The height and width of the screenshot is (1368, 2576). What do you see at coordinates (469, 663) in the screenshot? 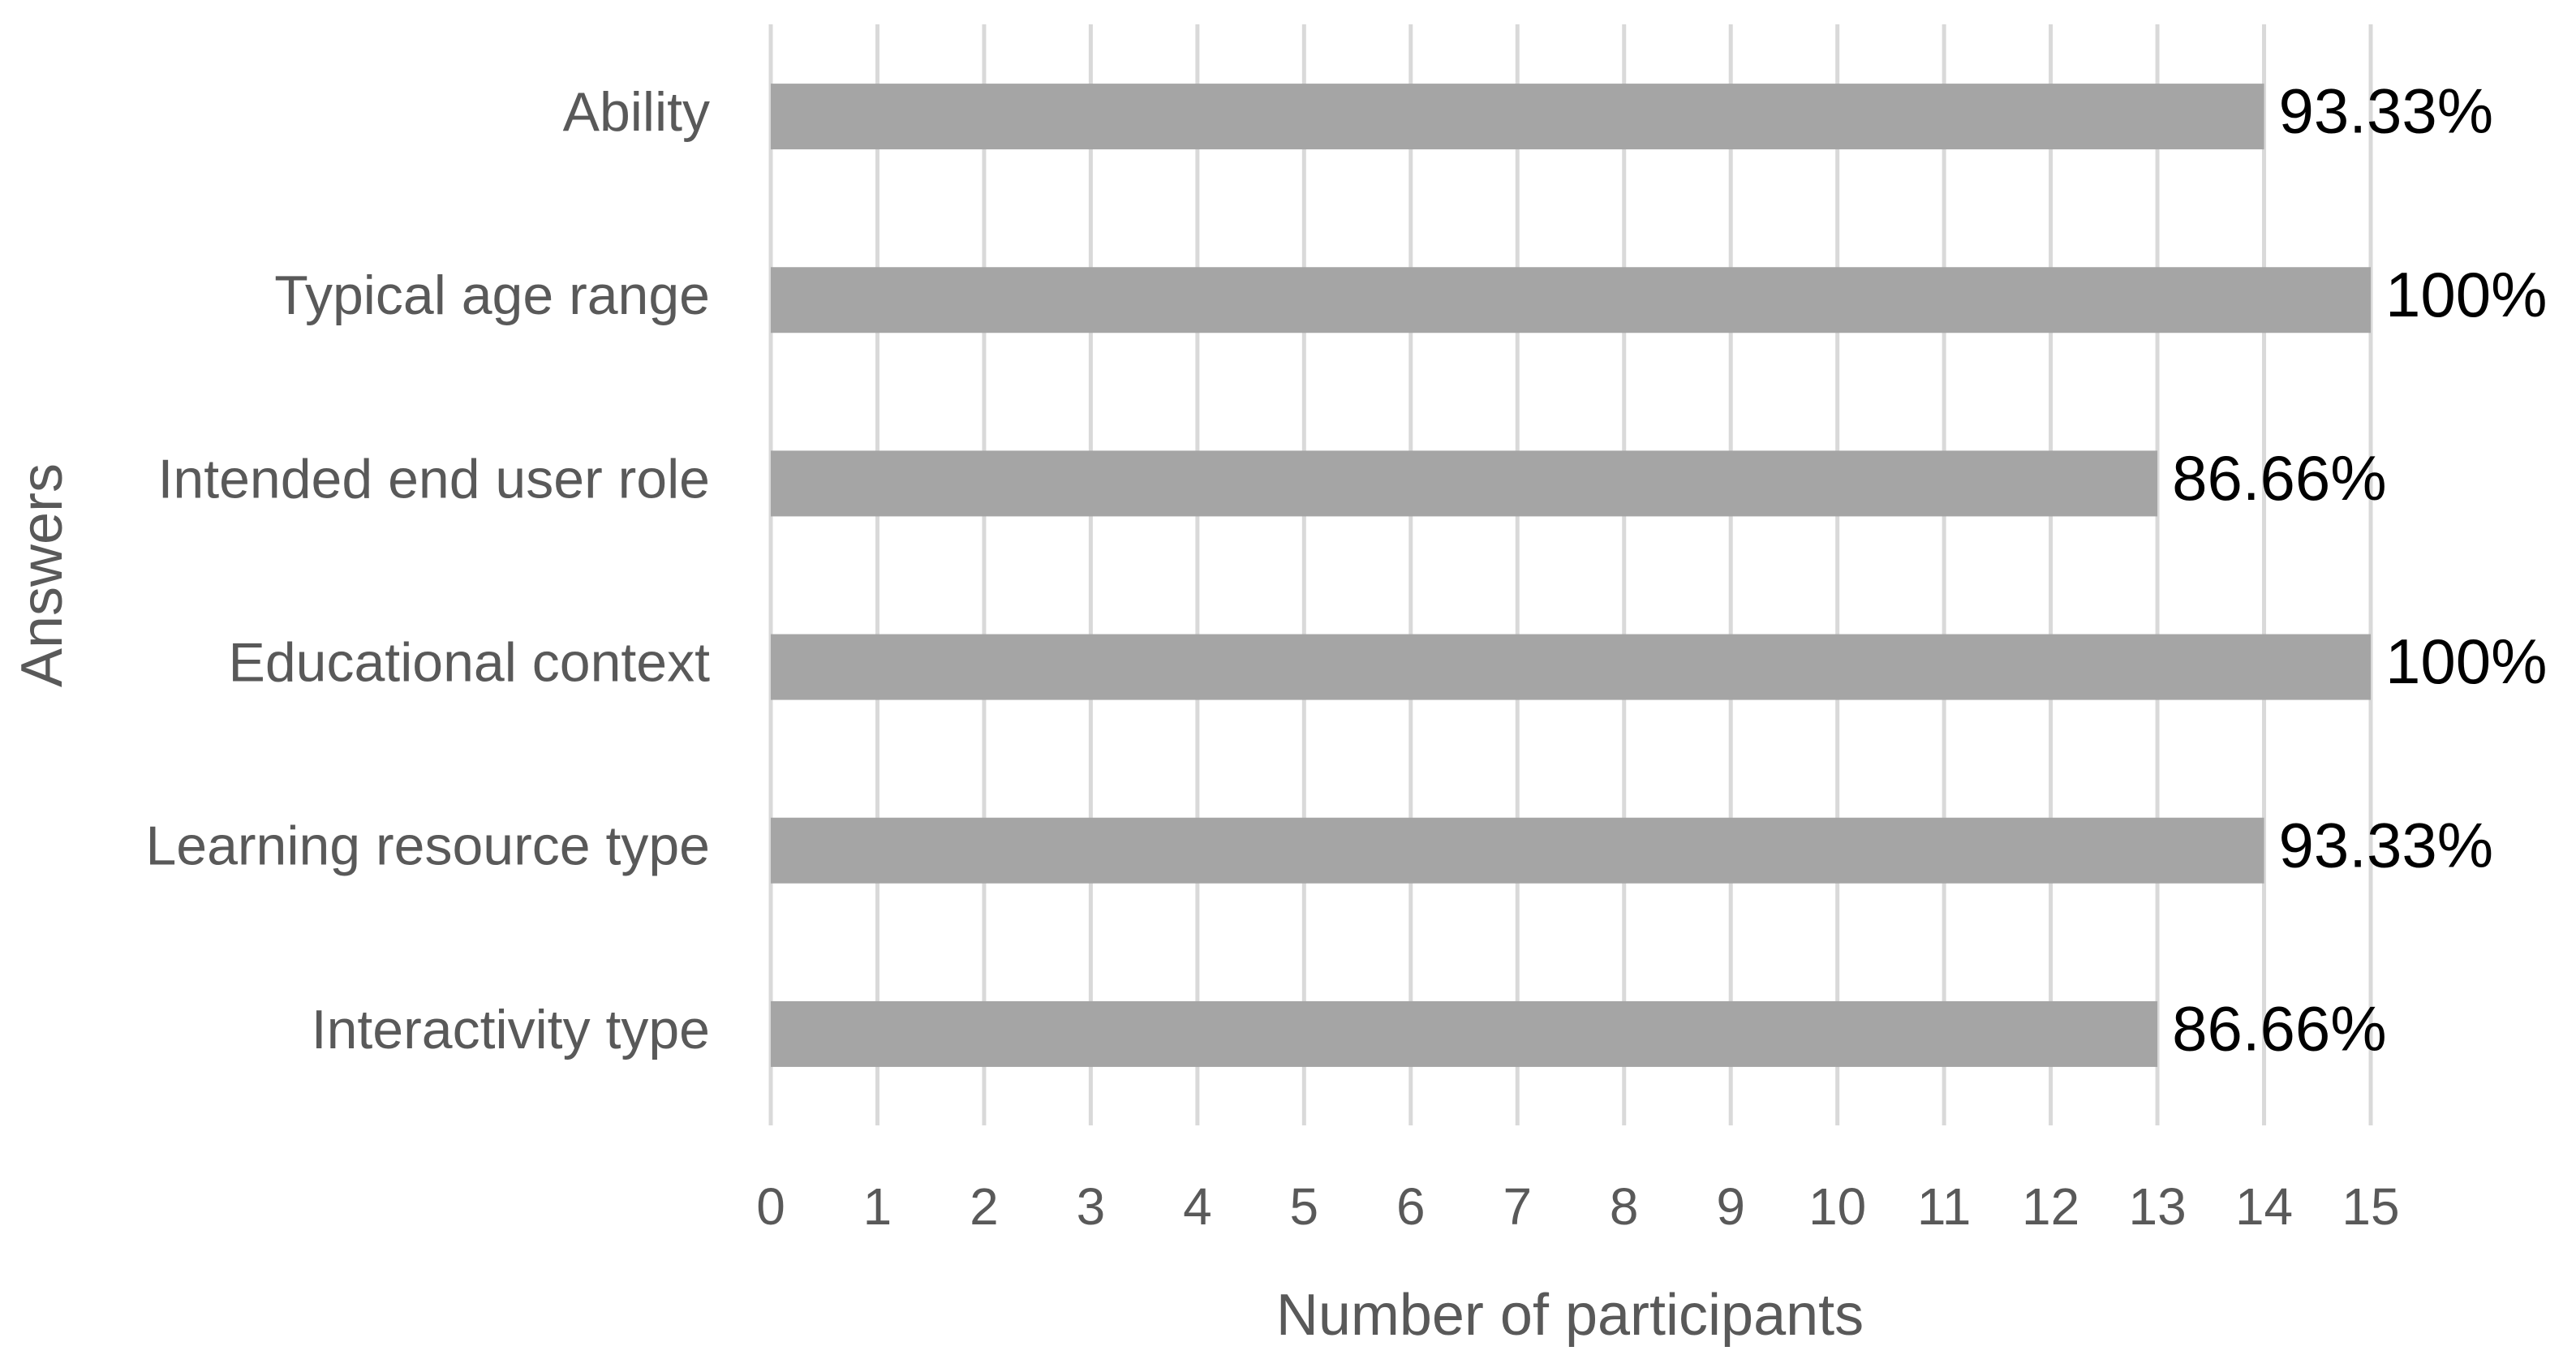
I see `y-tick-label: Educational context` at bounding box center [469, 663].